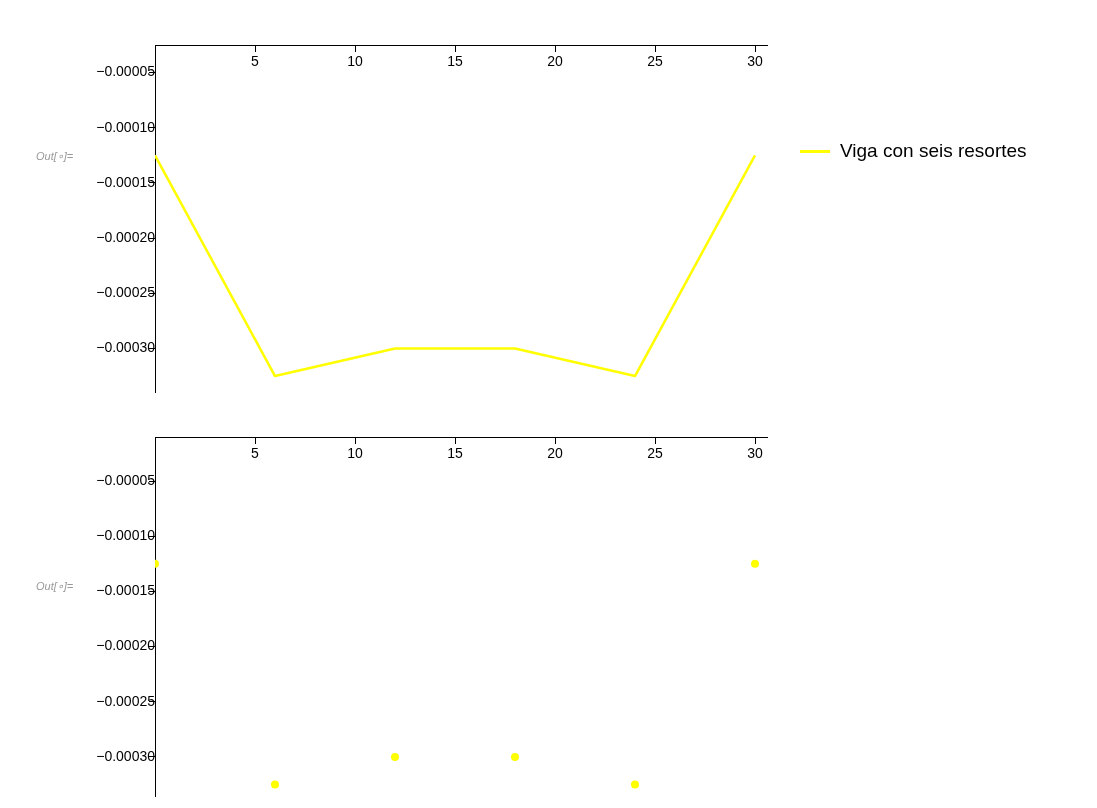 The image size is (1097, 808). Describe the element at coordinates (933, 151) in the screenshot. I see `legend-label: Viga con seis resortes` at that location.